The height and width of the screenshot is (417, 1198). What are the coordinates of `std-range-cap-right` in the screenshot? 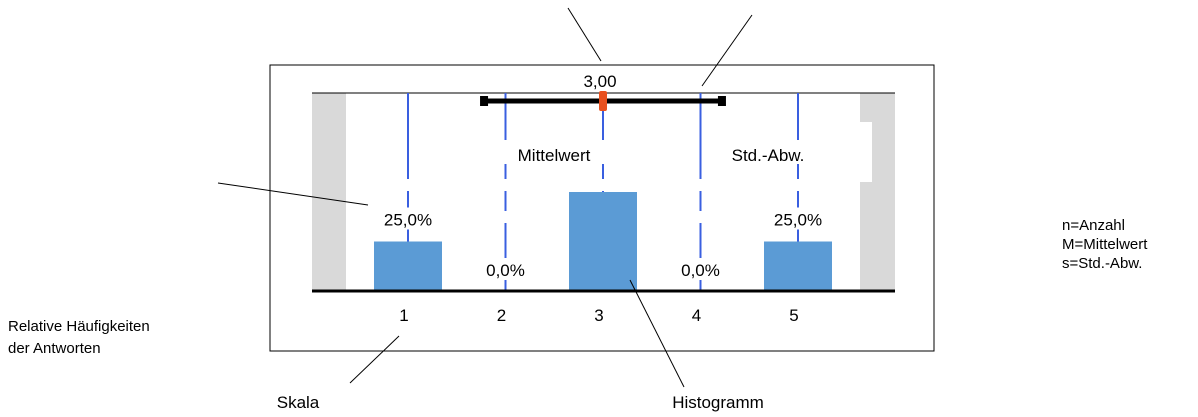 It's located at (721, 101).